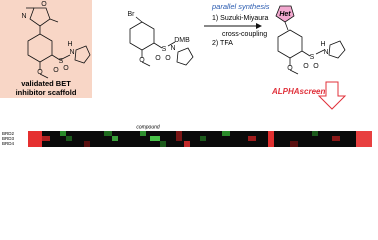 This screenshot has height=240, width=378. I want to click on assay-label: ALPHAscreen, so click(298, 91).